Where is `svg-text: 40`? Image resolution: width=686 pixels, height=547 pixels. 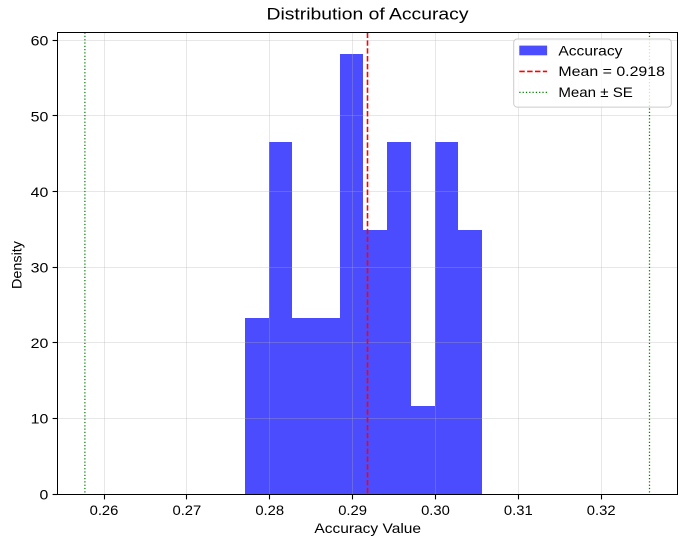
svg-text: 40 is located at coordinates (40, 192).